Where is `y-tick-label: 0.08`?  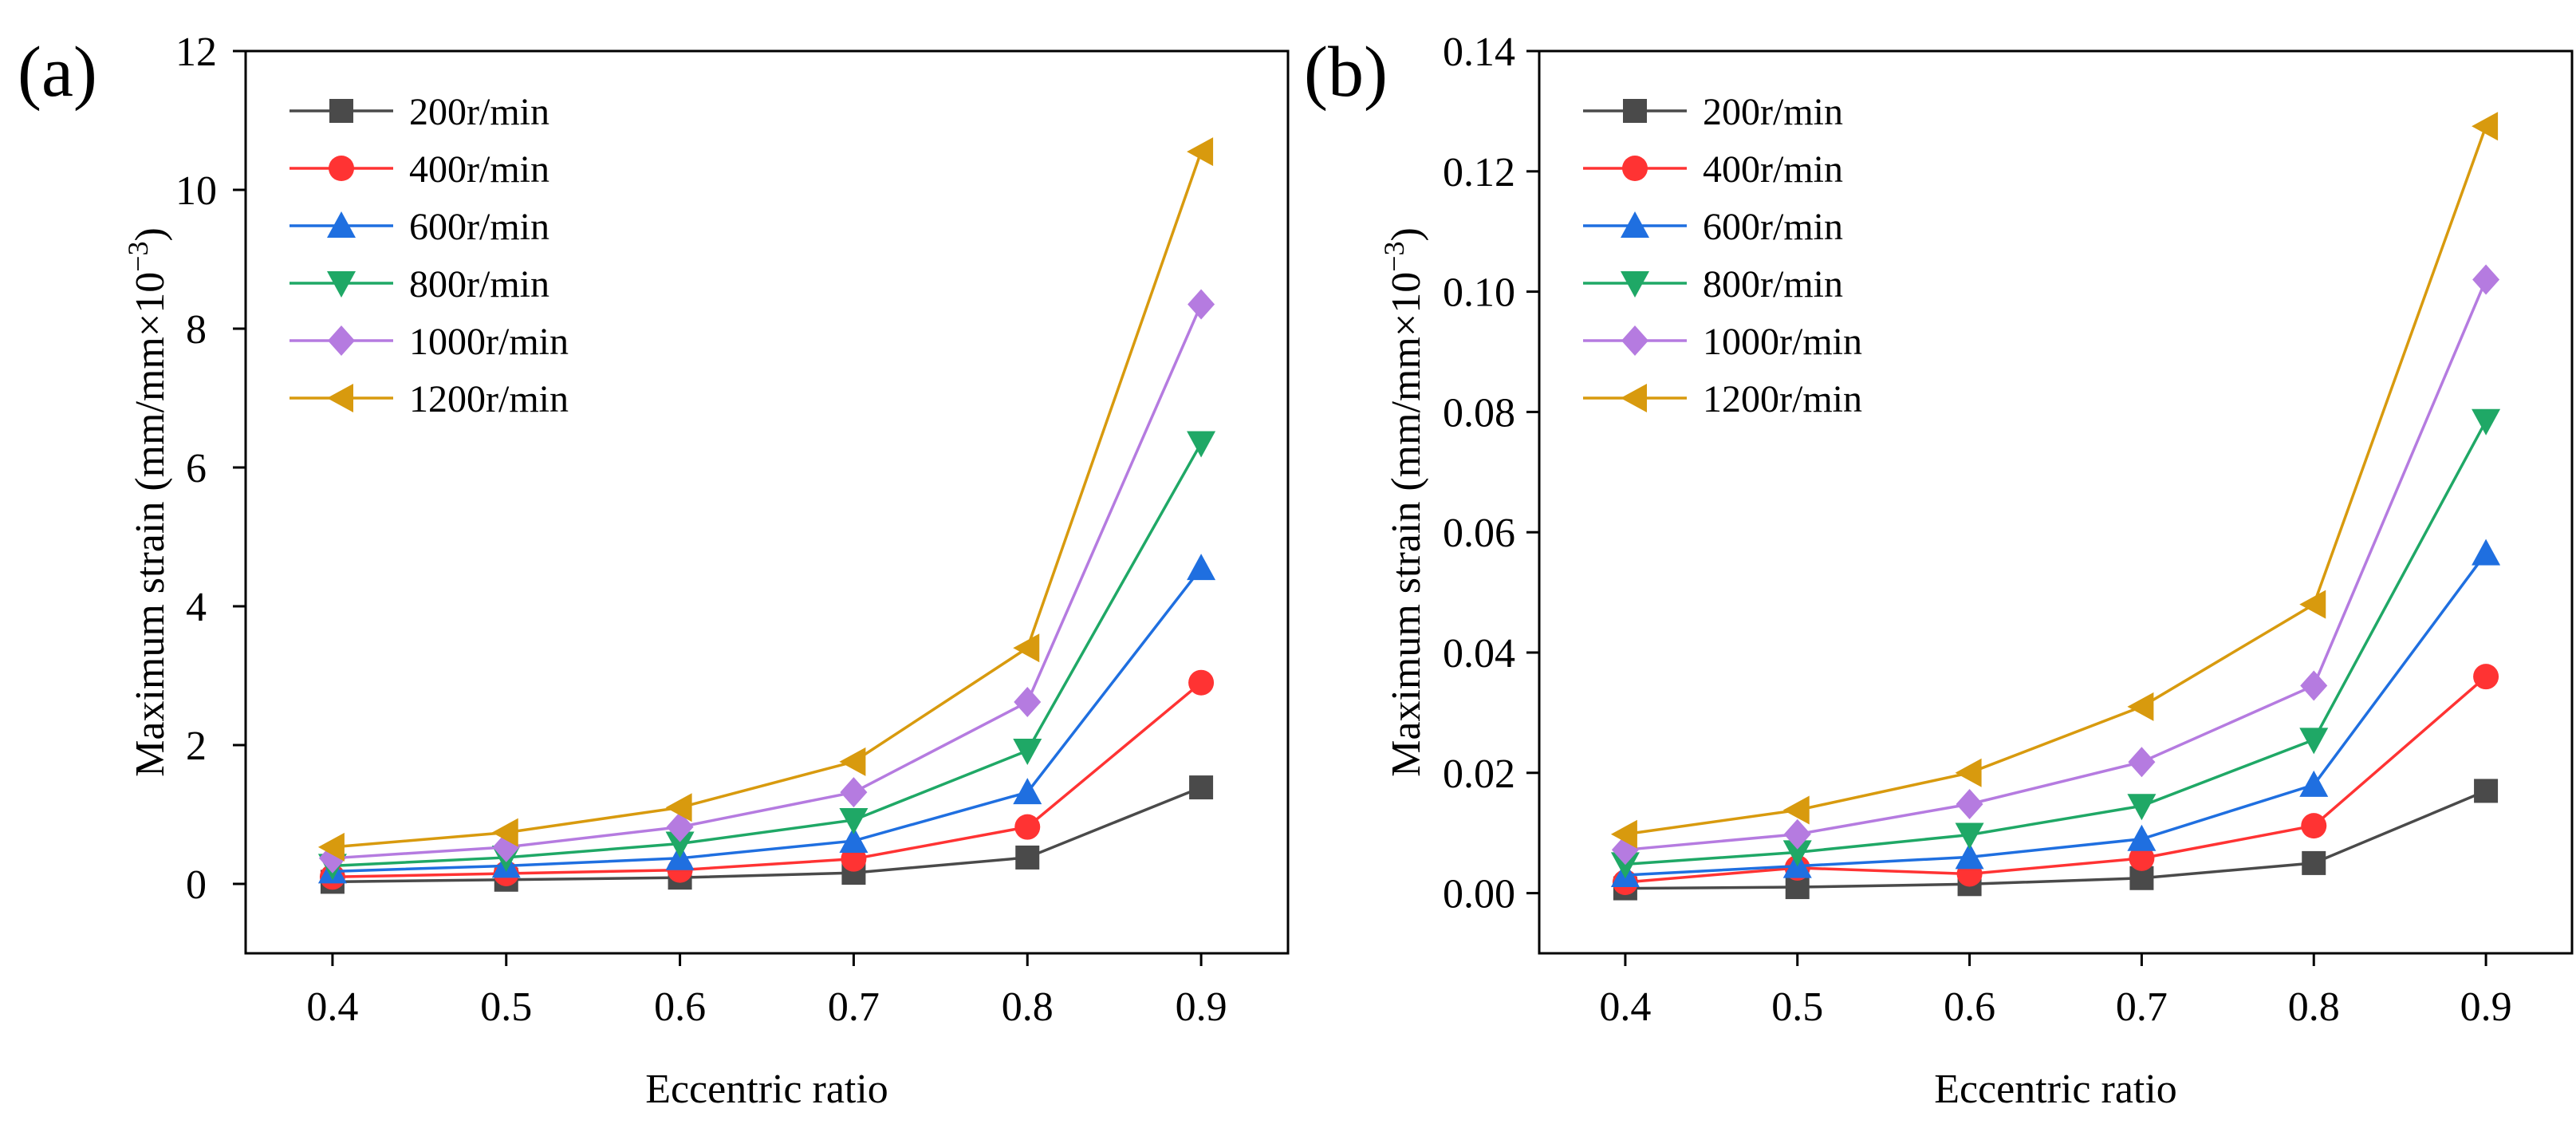
y-tick-label: 0.08 is located at coordinates (1479, 413).